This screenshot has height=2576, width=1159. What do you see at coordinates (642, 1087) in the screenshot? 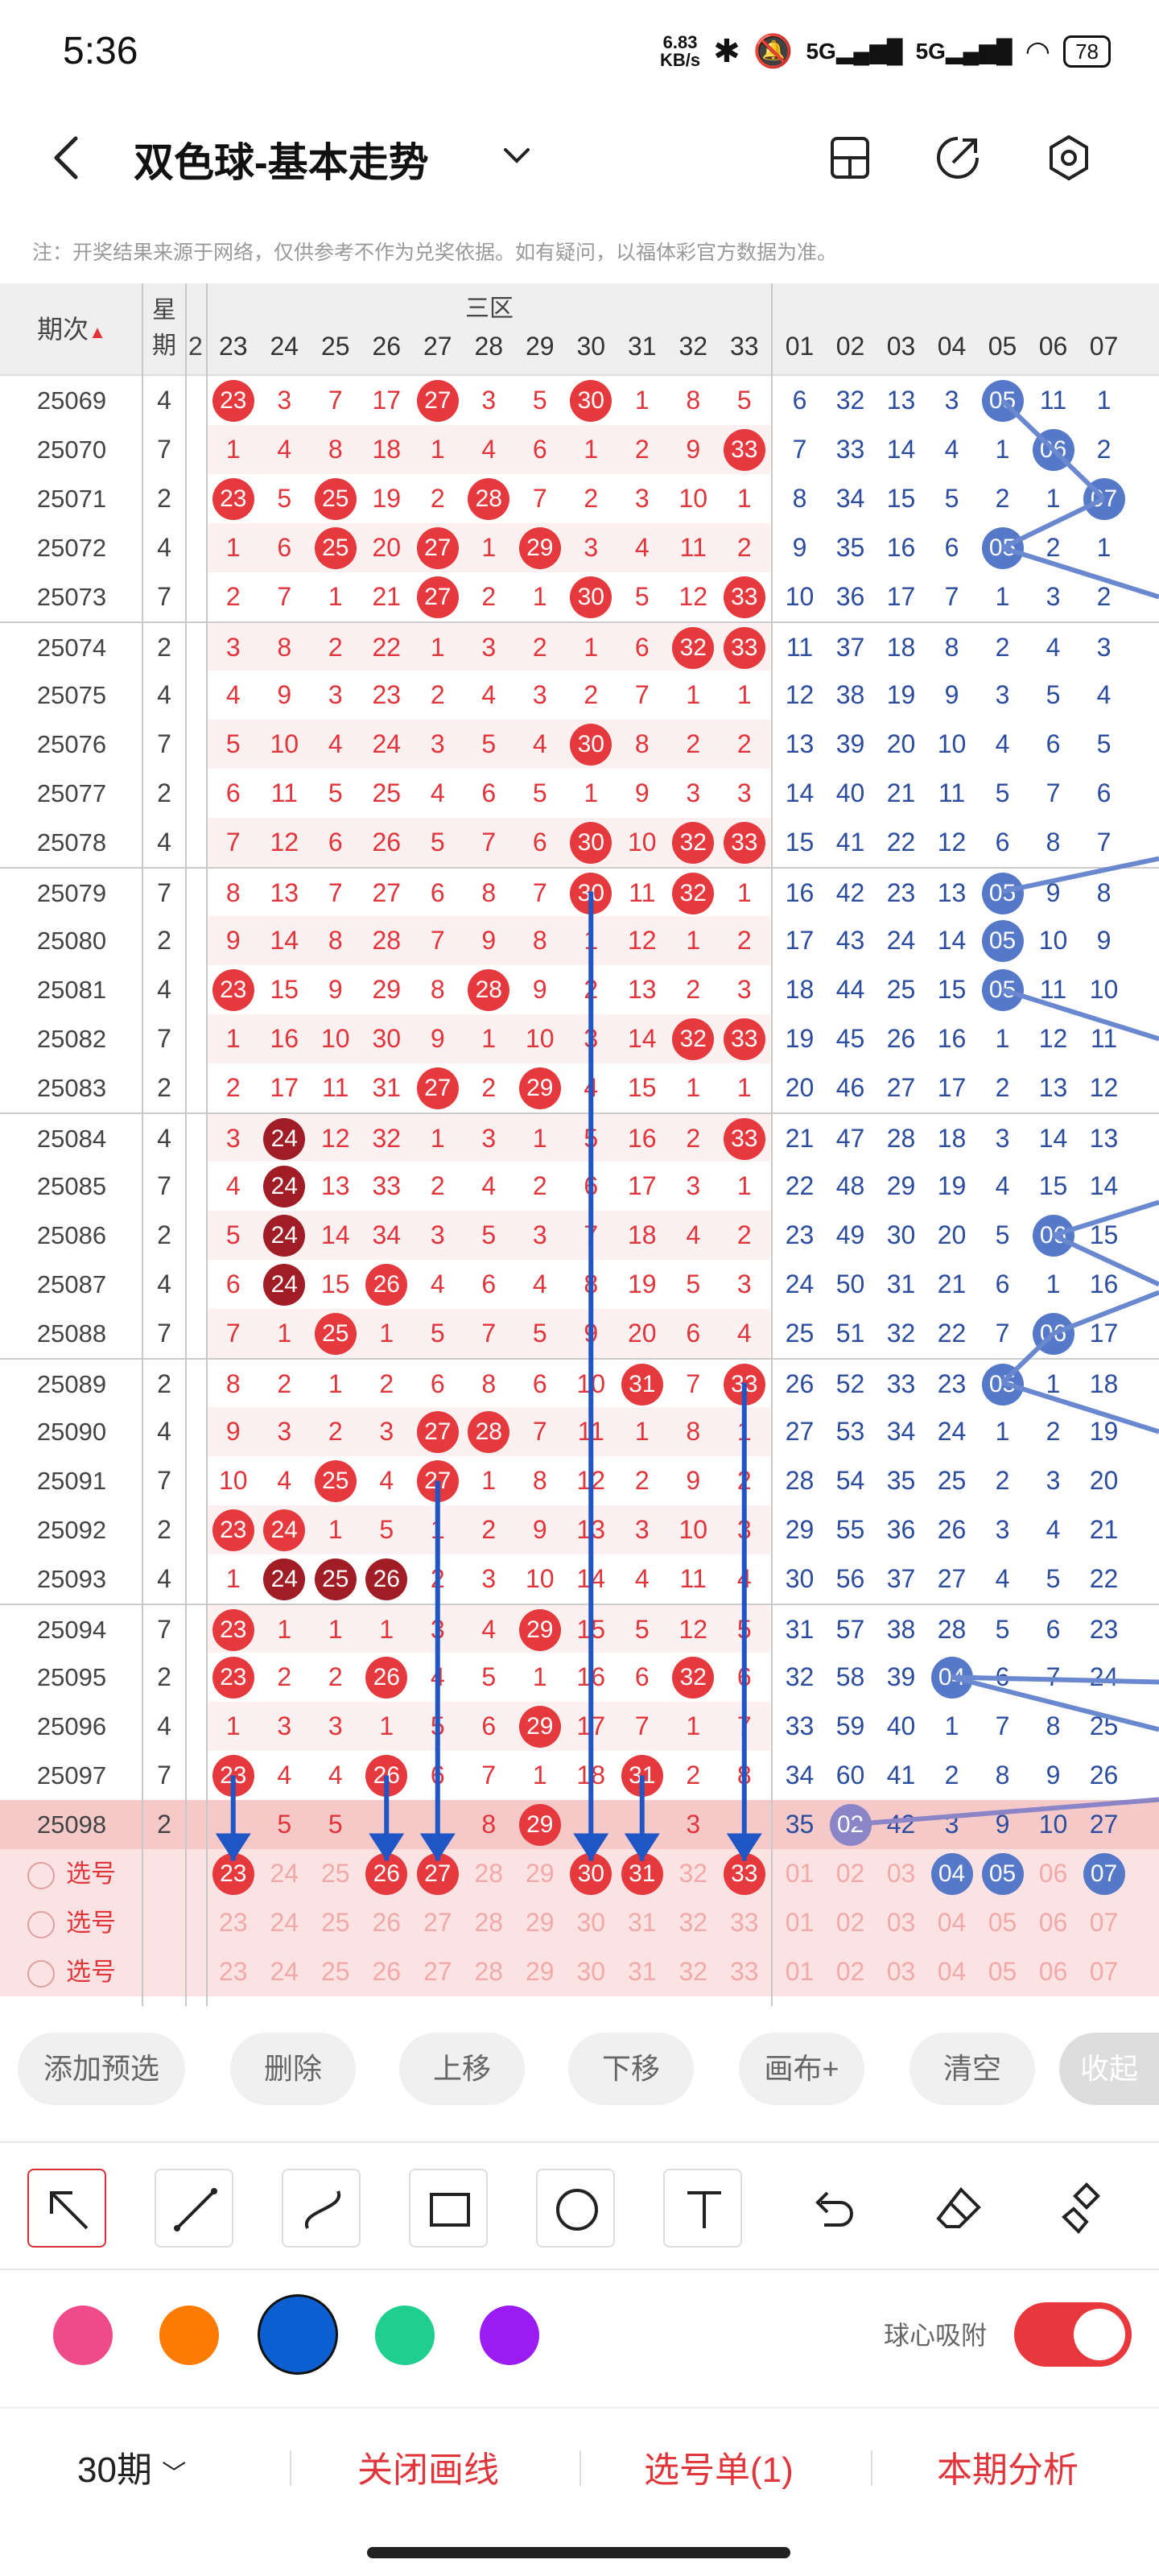
I see `red-number-cell: 15` at bounding box center [642, 1087].